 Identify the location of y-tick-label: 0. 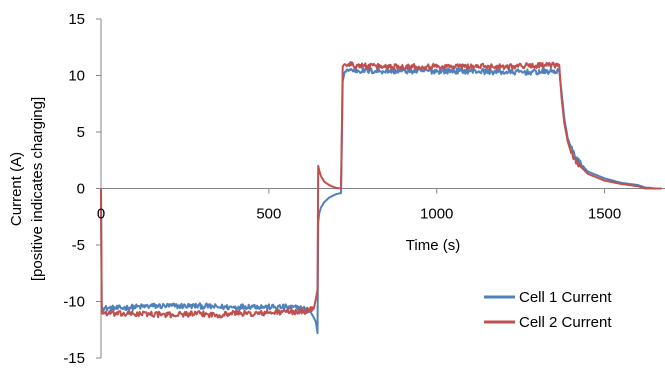
(81, 189).